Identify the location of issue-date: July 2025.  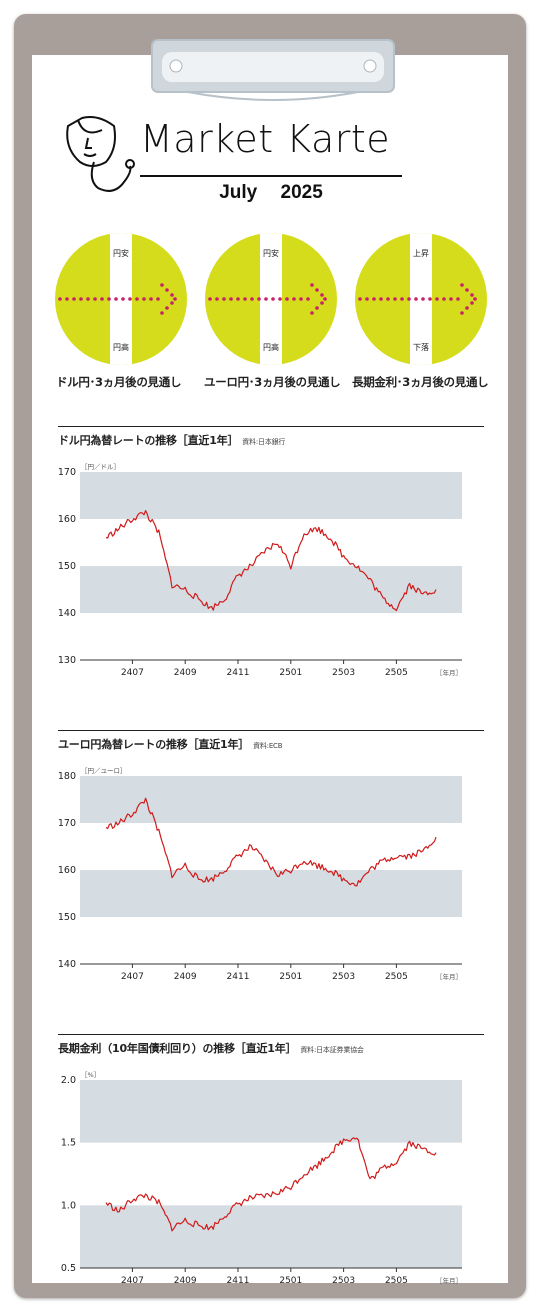
(271, 193).